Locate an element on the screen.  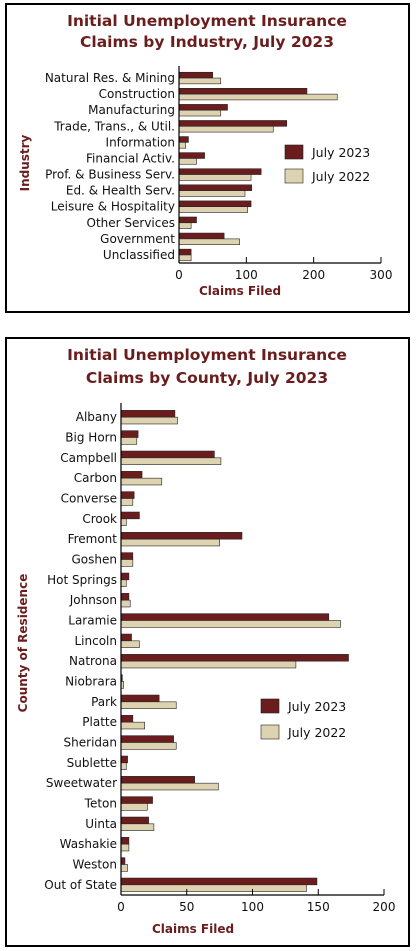
bar-july-2022-prof-business-serv is located at coordinates (215, 177).